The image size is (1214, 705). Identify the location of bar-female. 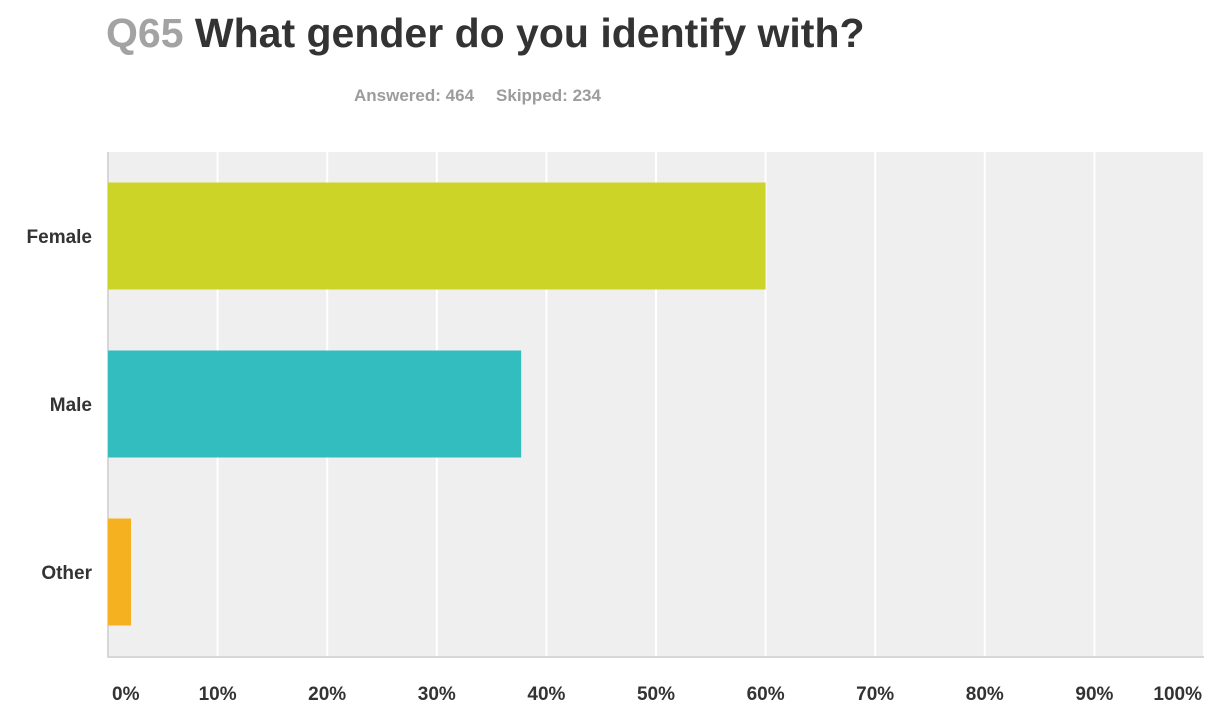
(437, 236).